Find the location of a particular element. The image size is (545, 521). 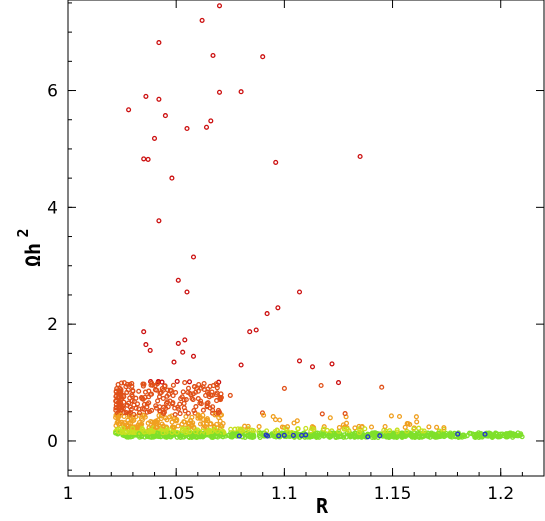

x-tick-label: 1 is located at coordinates (68, 494).